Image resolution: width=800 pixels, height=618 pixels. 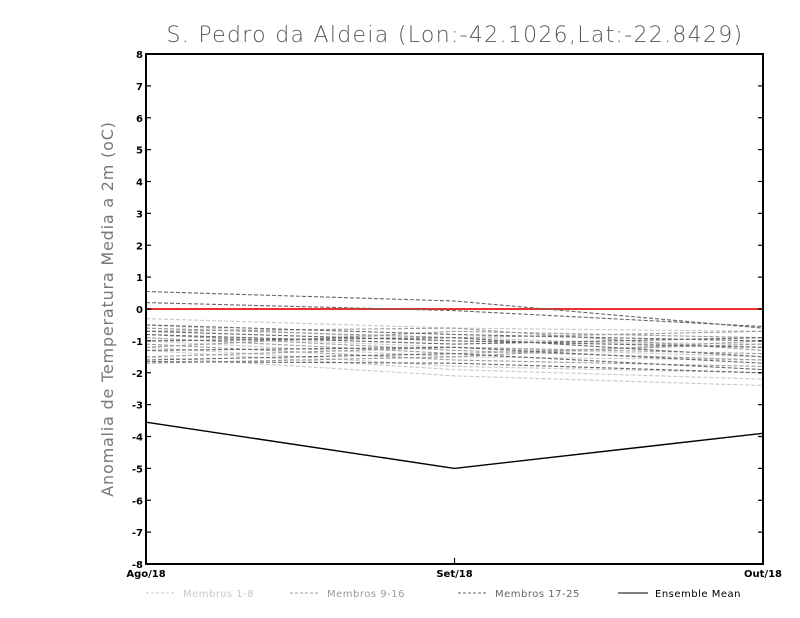 I want to click on legend-label-4: Ensemble Mean, so click(x=698, y=594).